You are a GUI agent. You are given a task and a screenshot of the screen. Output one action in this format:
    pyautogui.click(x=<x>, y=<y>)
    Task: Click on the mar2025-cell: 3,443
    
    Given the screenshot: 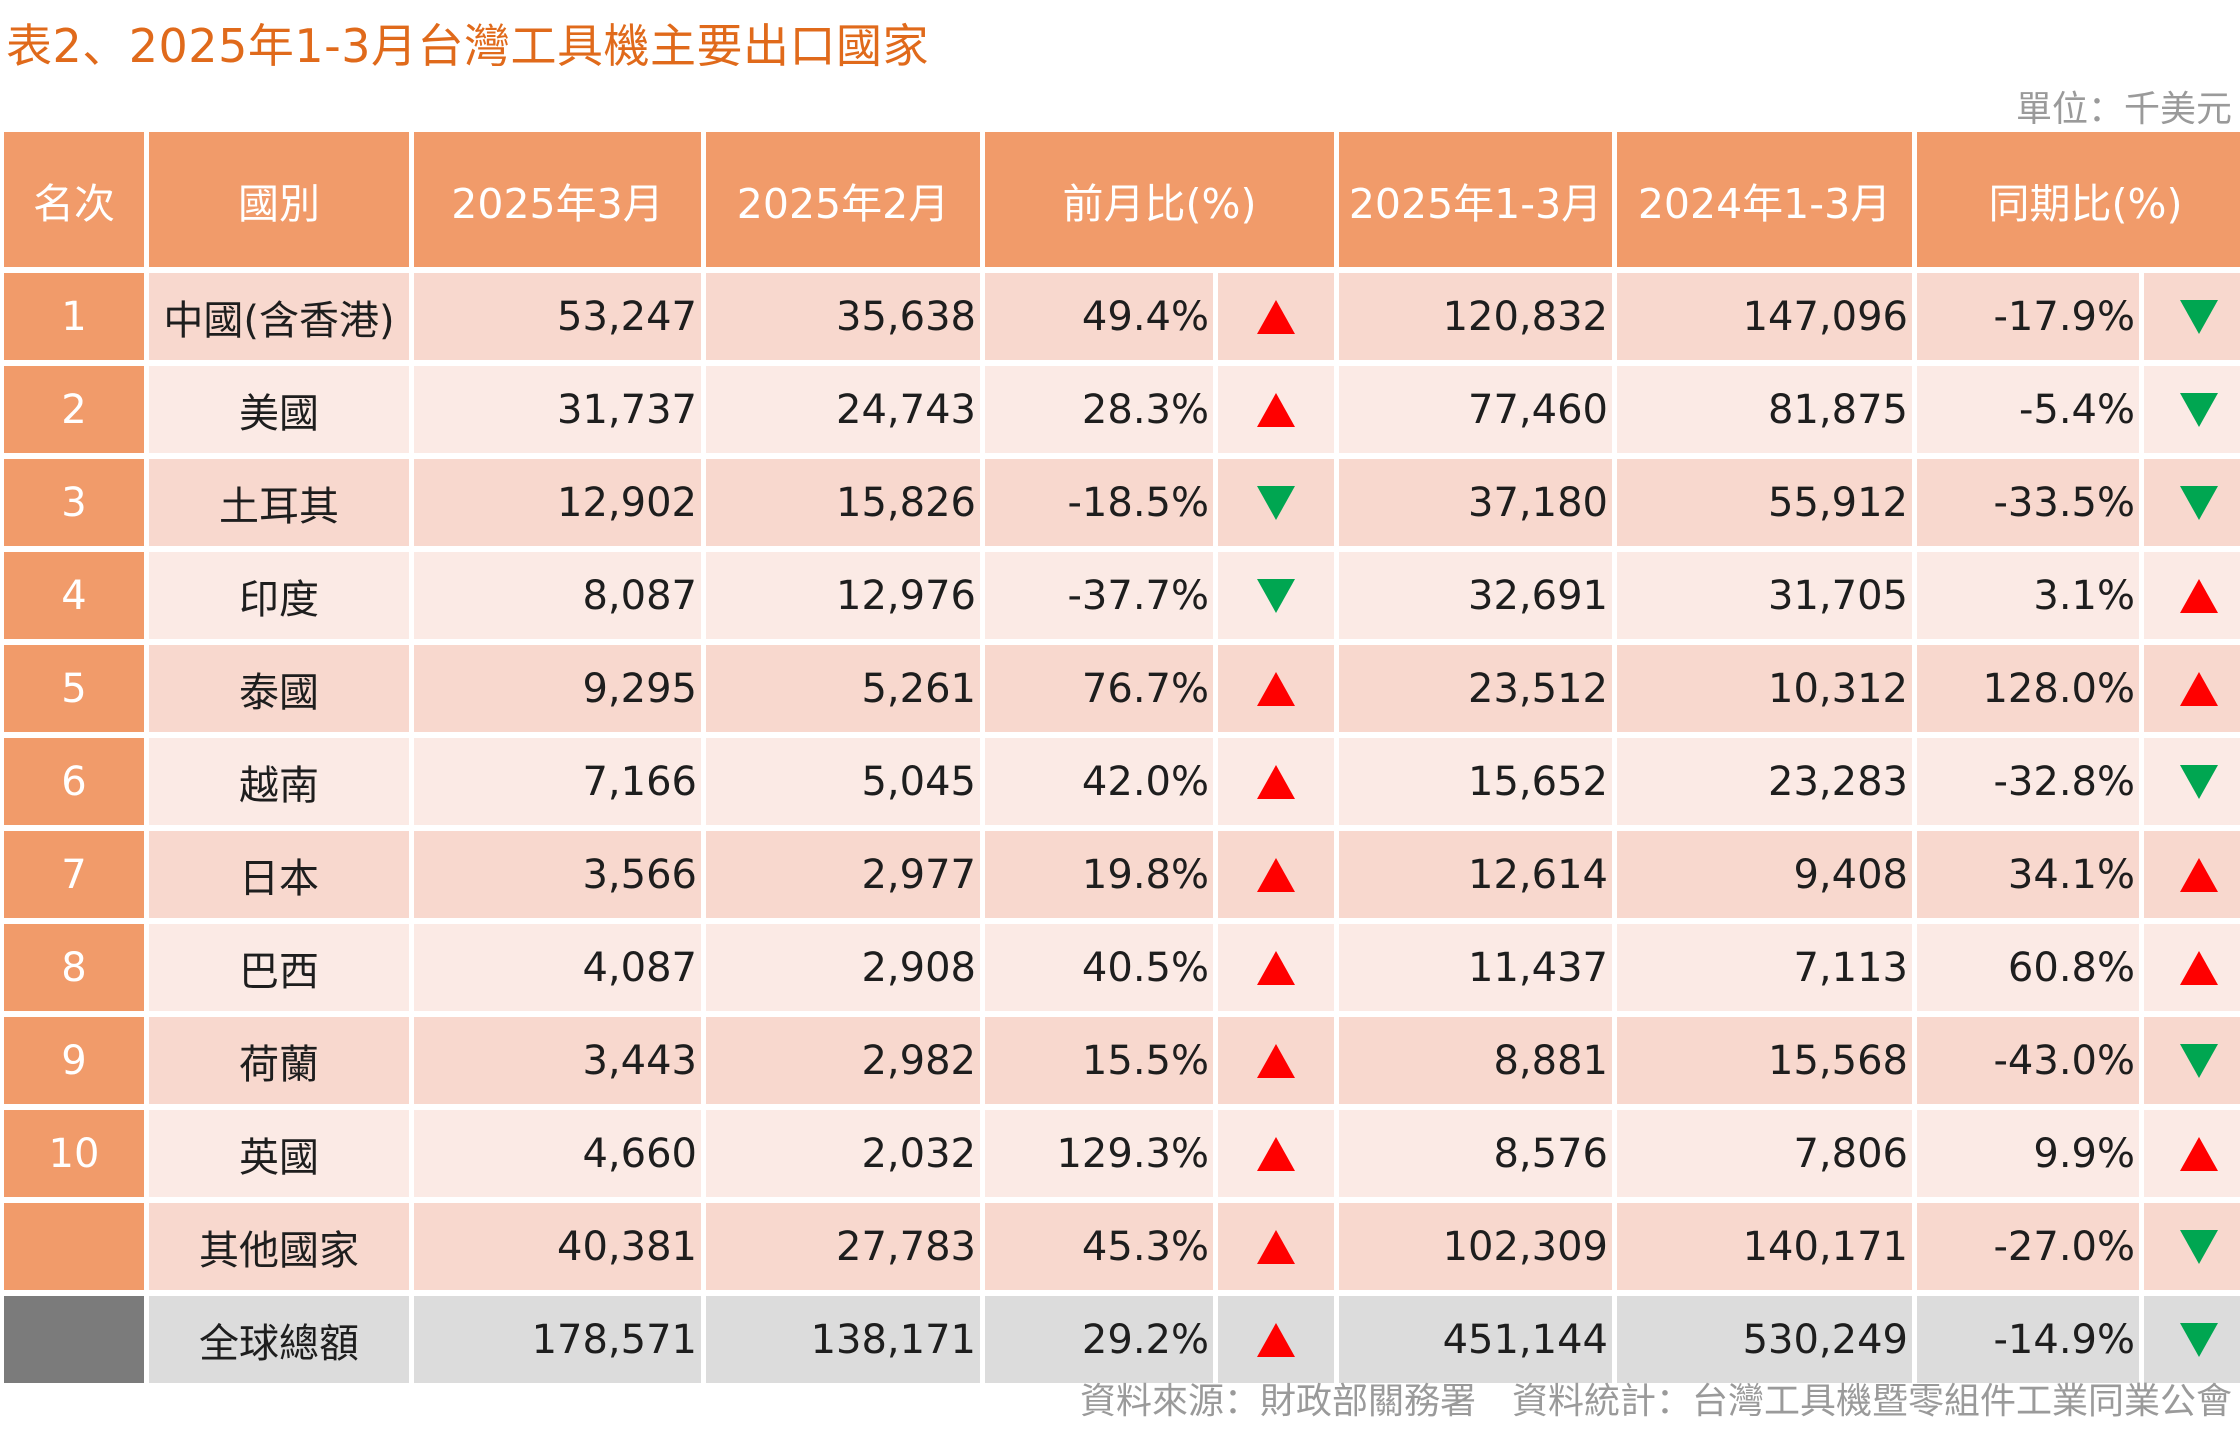 What is the action you would take?
    pyautogui.click(x=557, y=1060)
    